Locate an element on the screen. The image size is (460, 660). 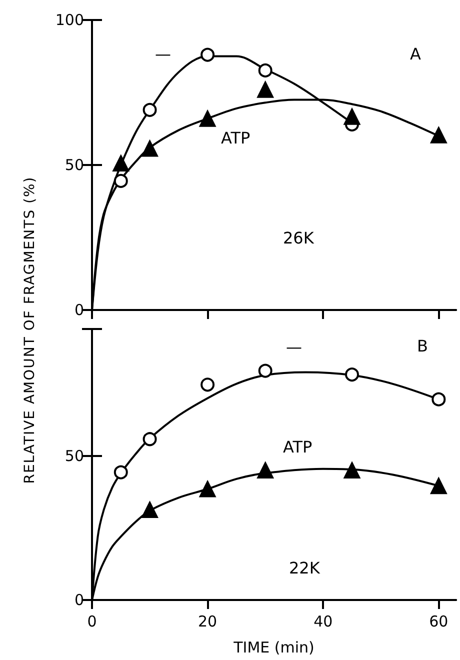
annotation: A is located at coordinates (415, 54).